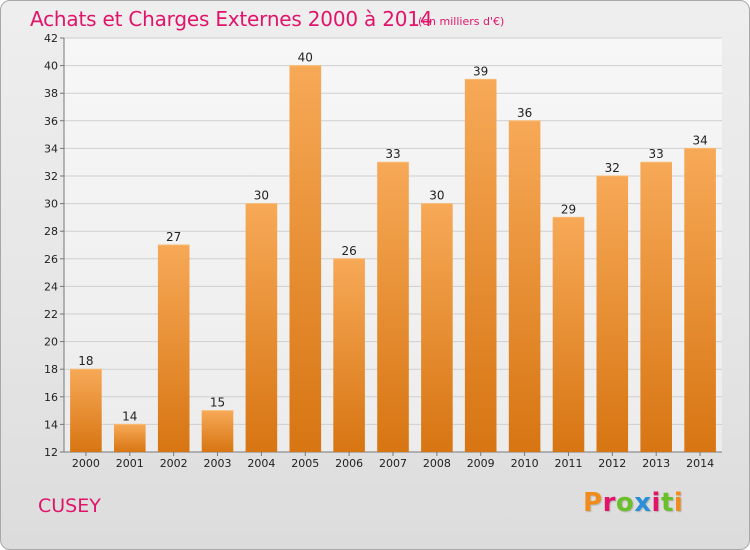  What do you see at coordinates (656, 463) in the screenshot?
I see `x-tick-label-2013: 2013` at bounding box center [656, 463].